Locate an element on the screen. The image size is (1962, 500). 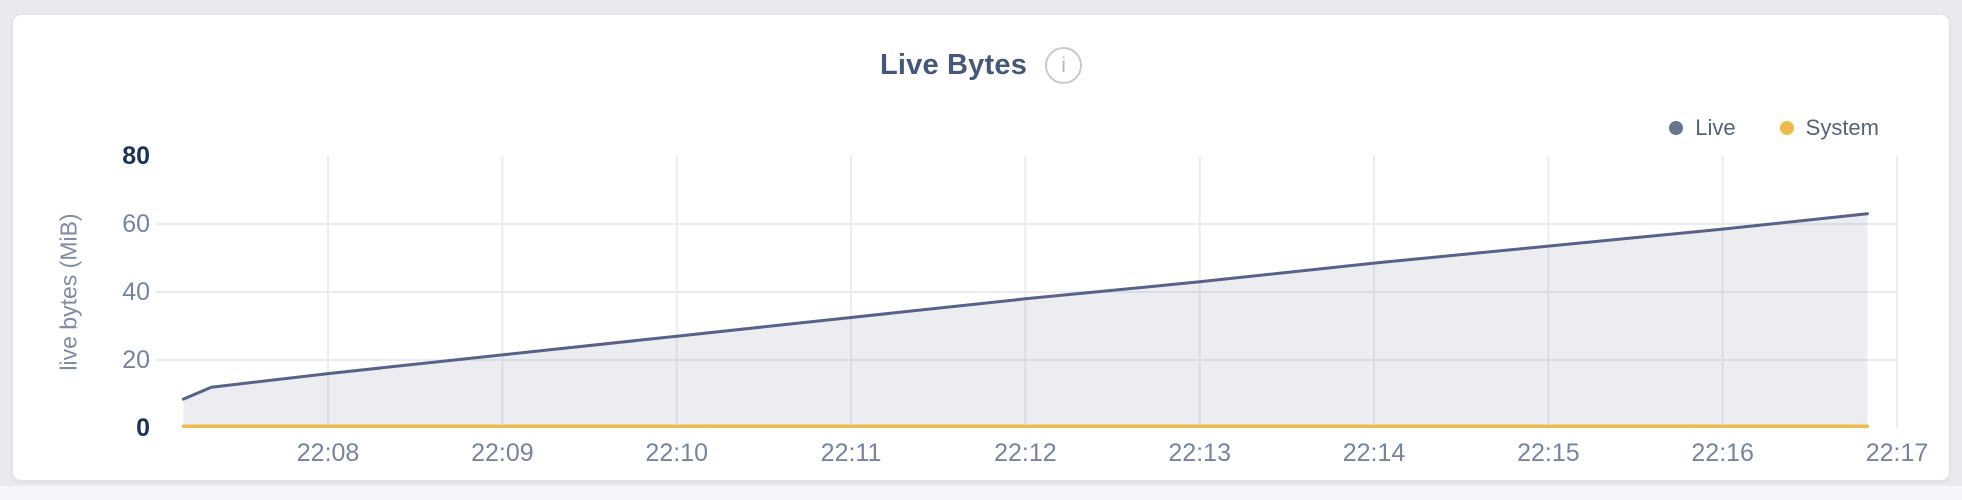
y-axis-tick-label: 80 is located at coordinates (136, 156).